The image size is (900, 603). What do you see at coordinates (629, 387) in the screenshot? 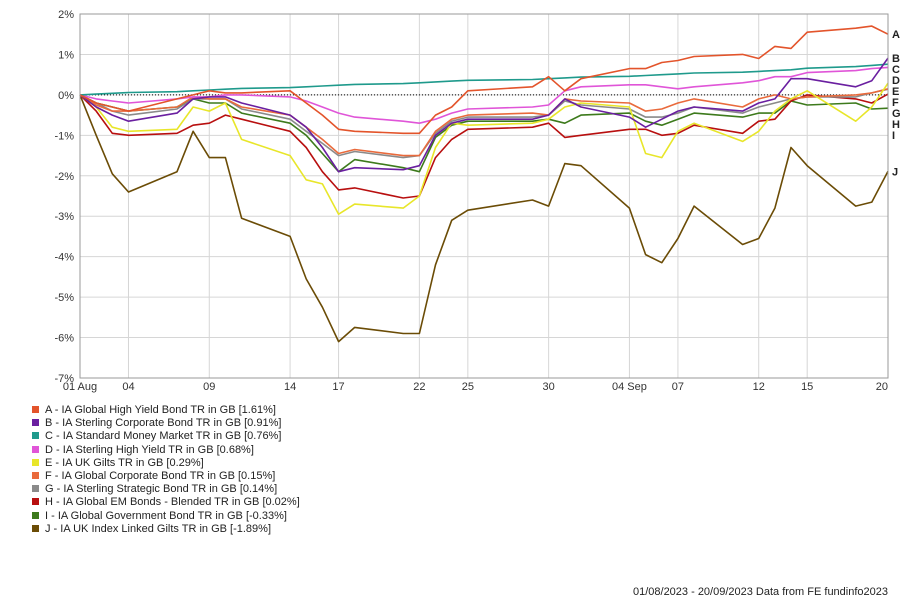
I see `x-tick-label: 04 Sep` at bounding box center [629, 387].